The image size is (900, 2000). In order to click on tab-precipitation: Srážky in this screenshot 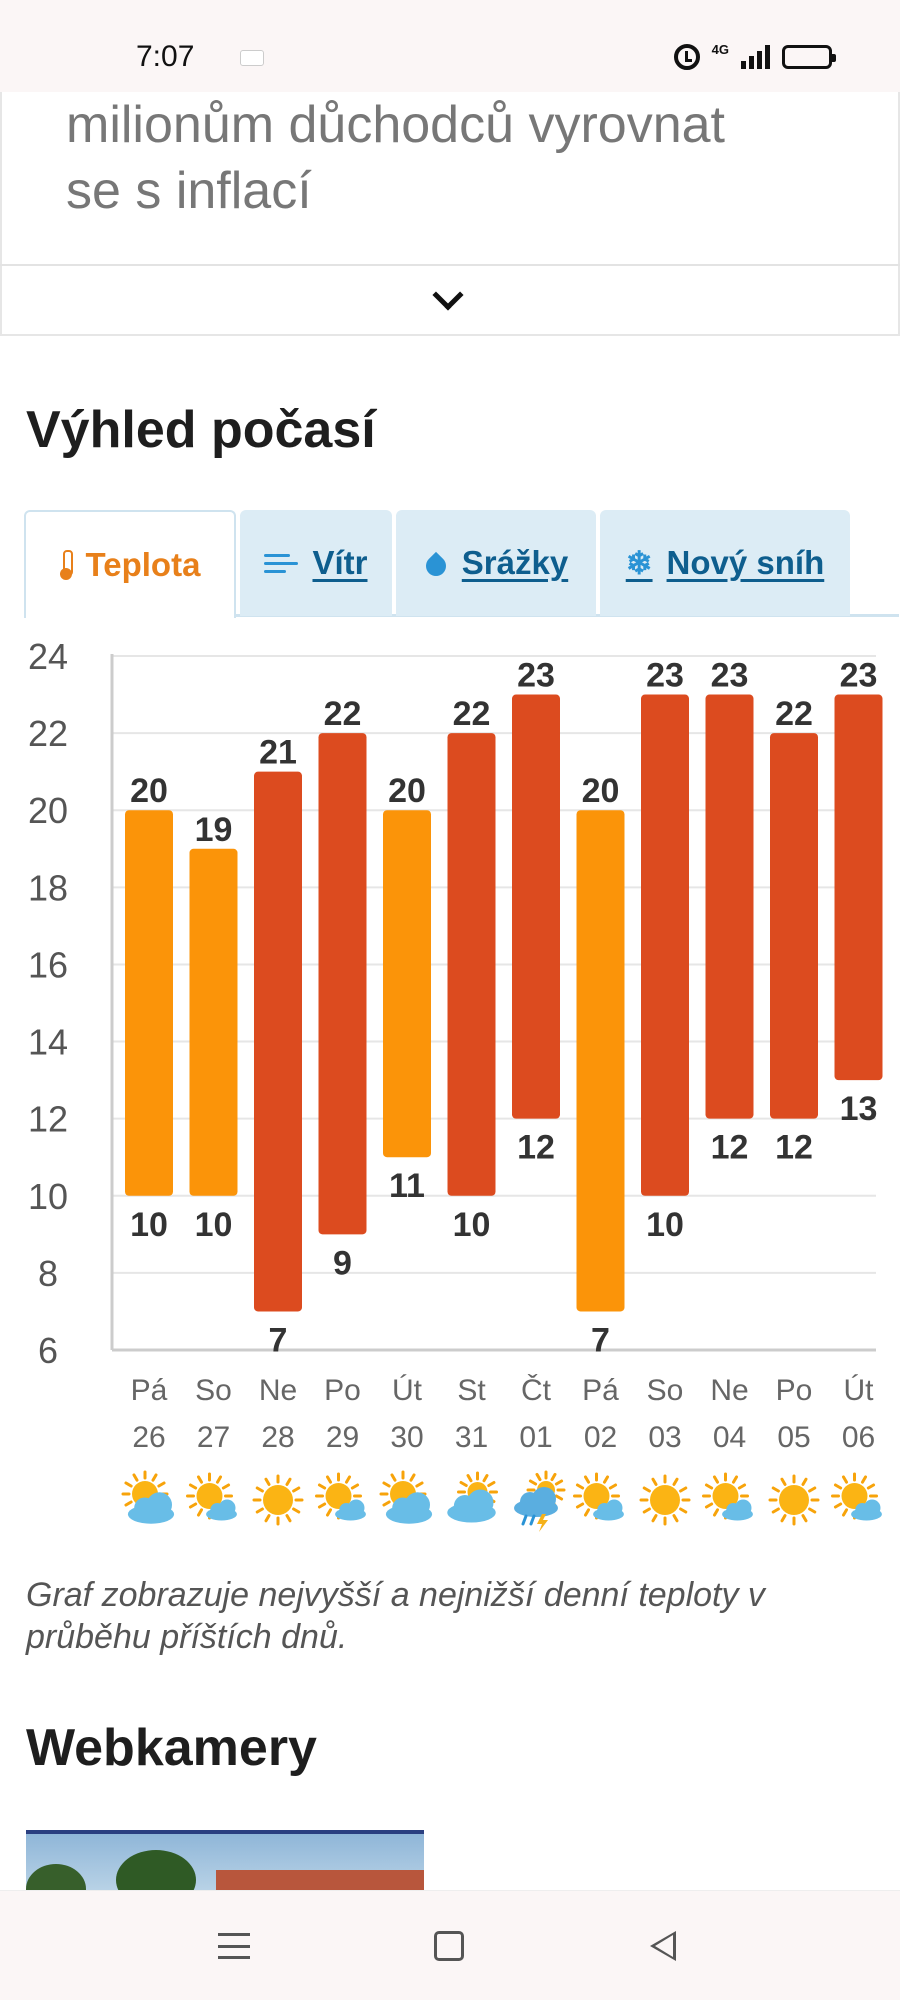, I will do `click(496, 563)`.